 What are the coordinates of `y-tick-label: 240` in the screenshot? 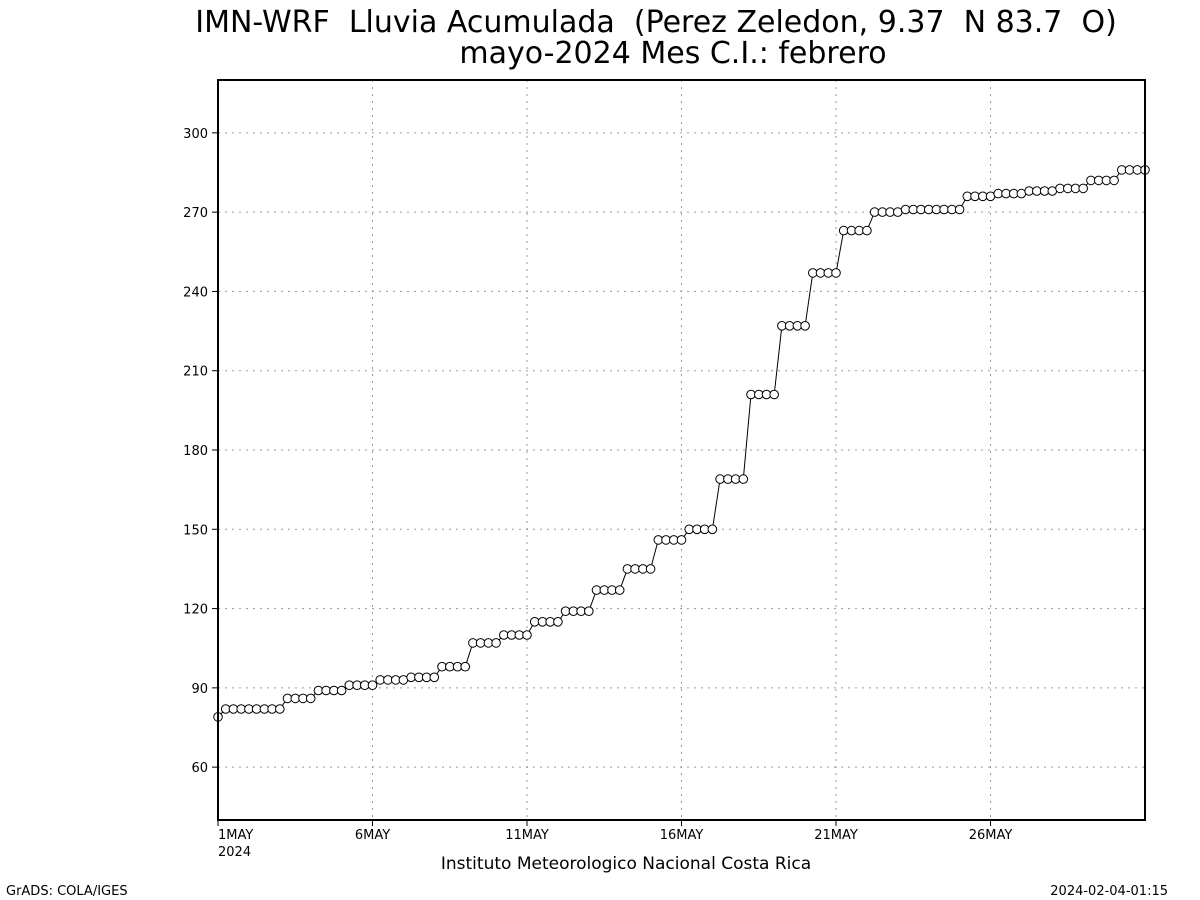 It's located at (195, 292).